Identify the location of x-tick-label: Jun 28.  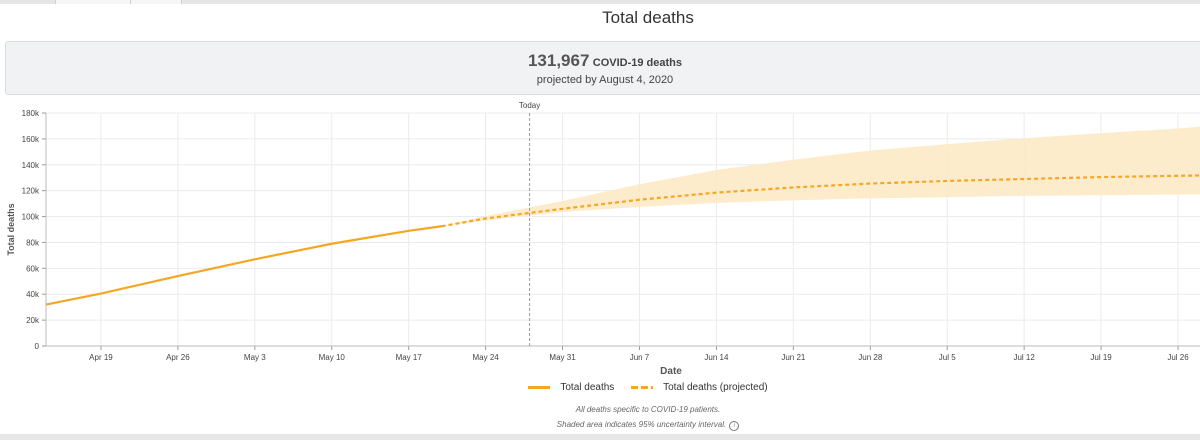
(870, 357).